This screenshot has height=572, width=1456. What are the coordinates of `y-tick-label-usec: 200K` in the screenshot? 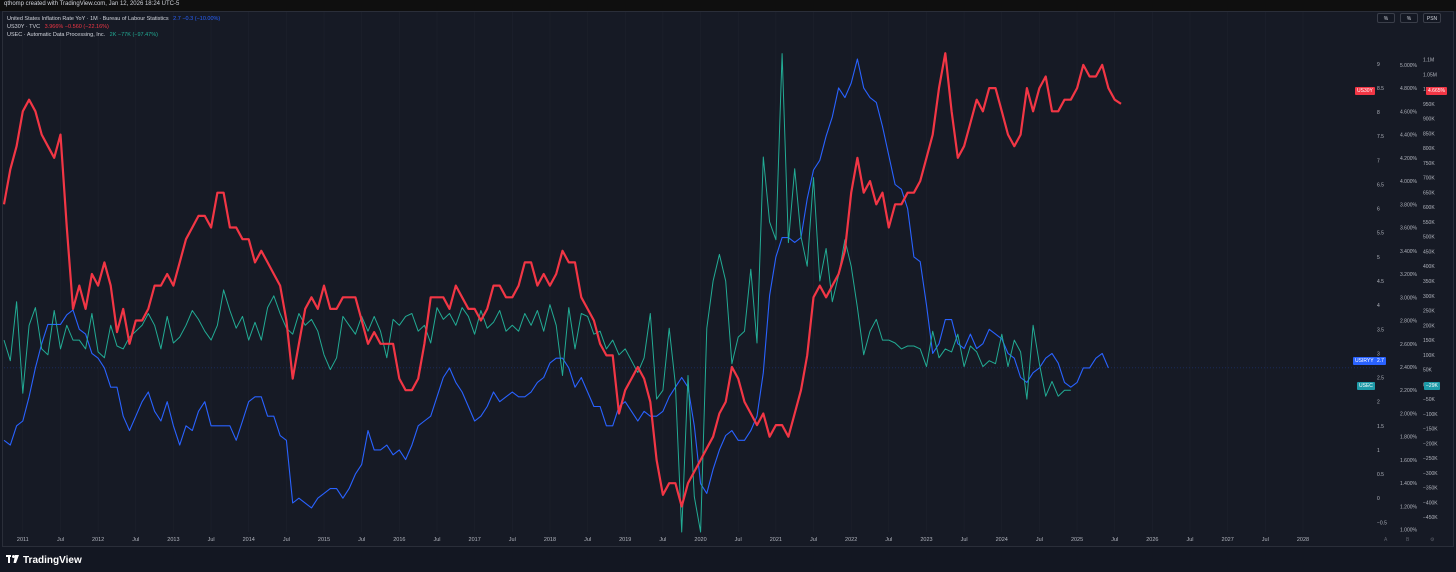 It's located at (1429, 326).